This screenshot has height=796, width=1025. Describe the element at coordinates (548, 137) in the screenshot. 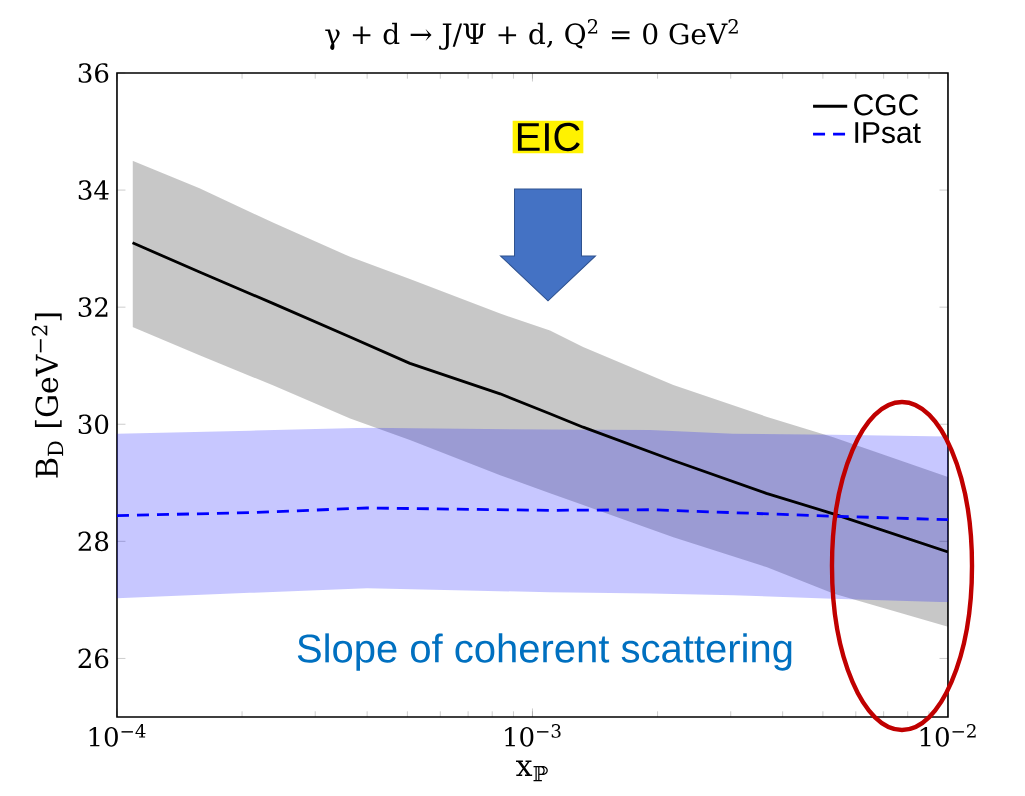

I see `annotation: EIC` at that location.